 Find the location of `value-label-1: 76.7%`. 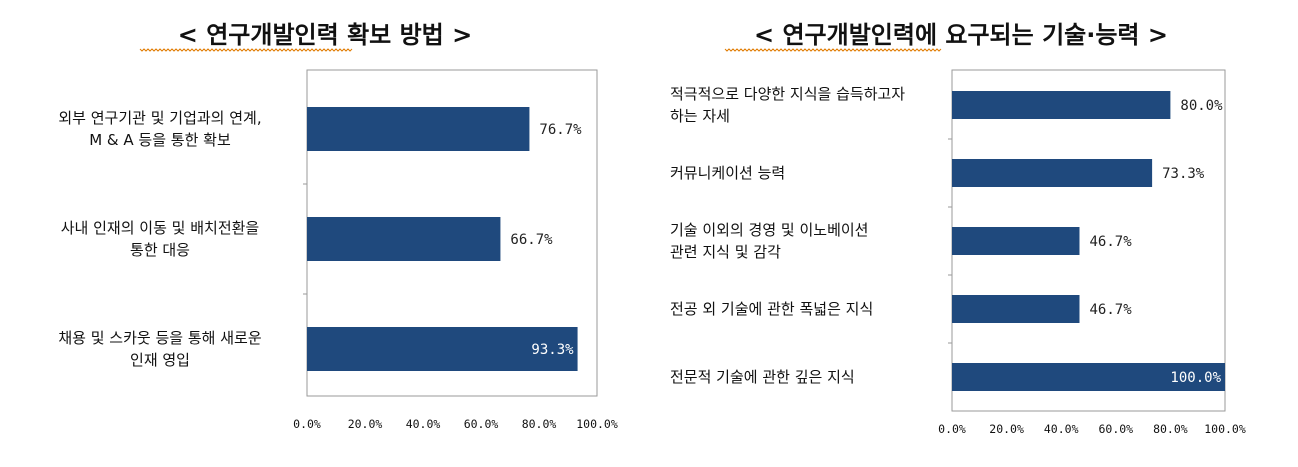

value-label-1: 76.7% is located at coordinates (560, 130).